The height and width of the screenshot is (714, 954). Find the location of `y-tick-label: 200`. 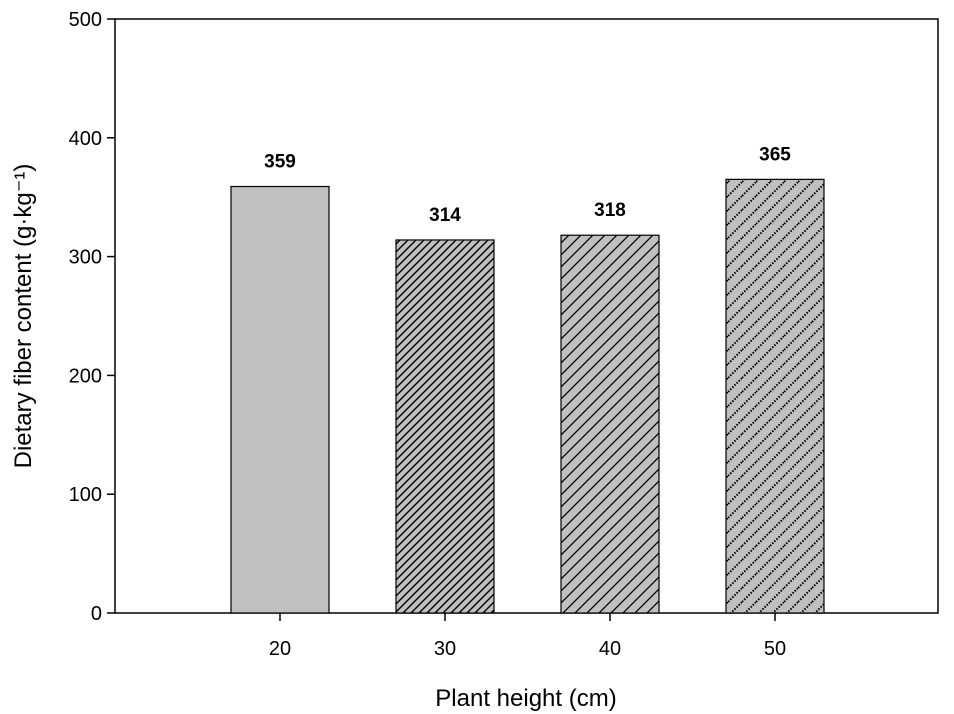

y-tick-label: 200 is located at coordinates (85, 376).